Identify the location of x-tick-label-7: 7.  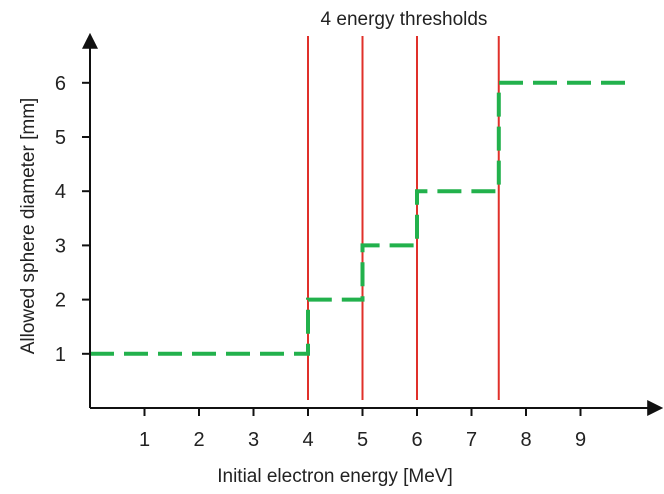
(471, 440).